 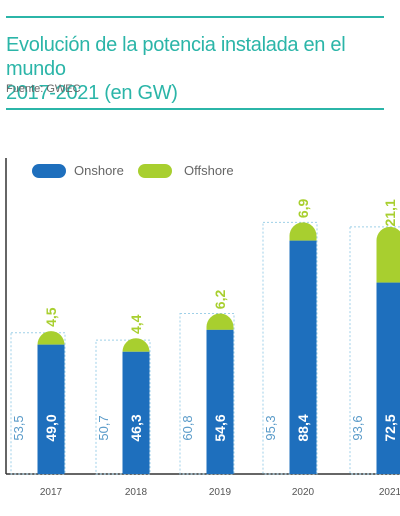 I want to click on legend-offshore-label: Offshore, so click(x=209, y=170).